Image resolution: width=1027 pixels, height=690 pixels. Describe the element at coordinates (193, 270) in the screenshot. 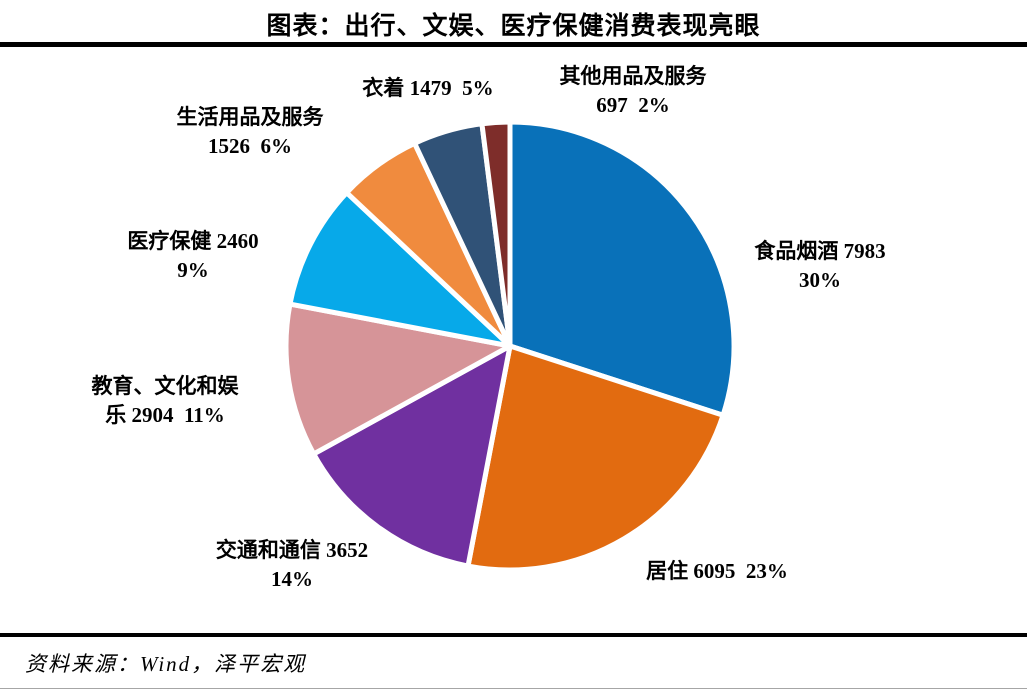

I see `label-line: 9%` at that location.